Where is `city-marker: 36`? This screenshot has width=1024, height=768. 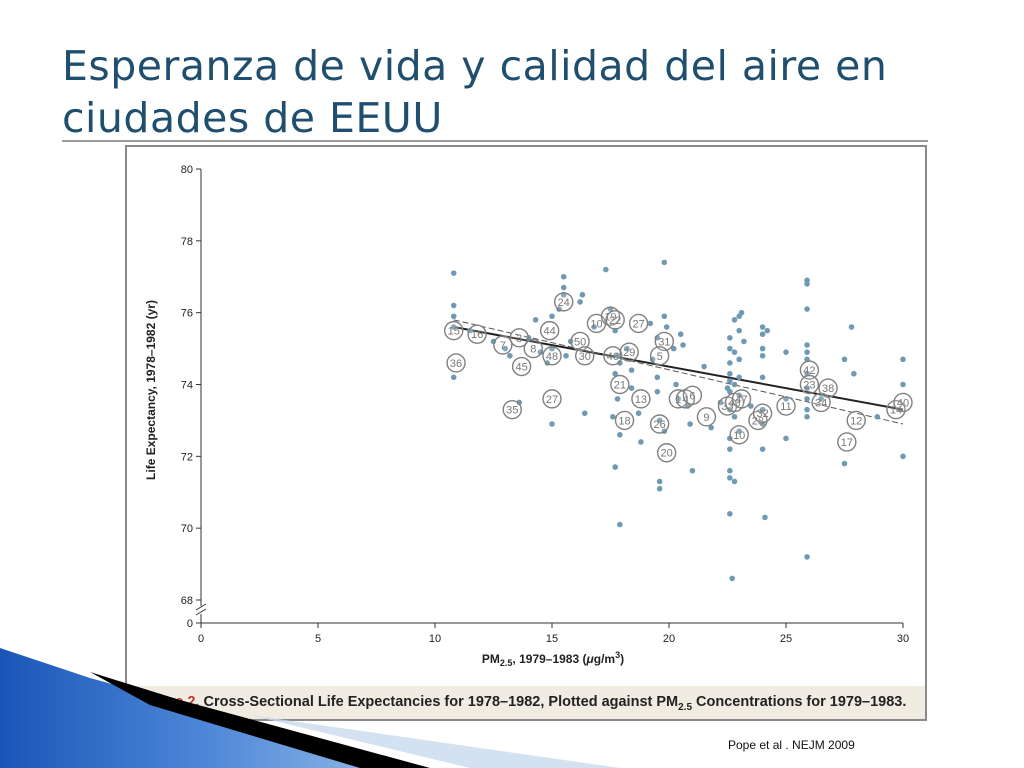
city-marker: 36 is located at coordinates (456, 363).